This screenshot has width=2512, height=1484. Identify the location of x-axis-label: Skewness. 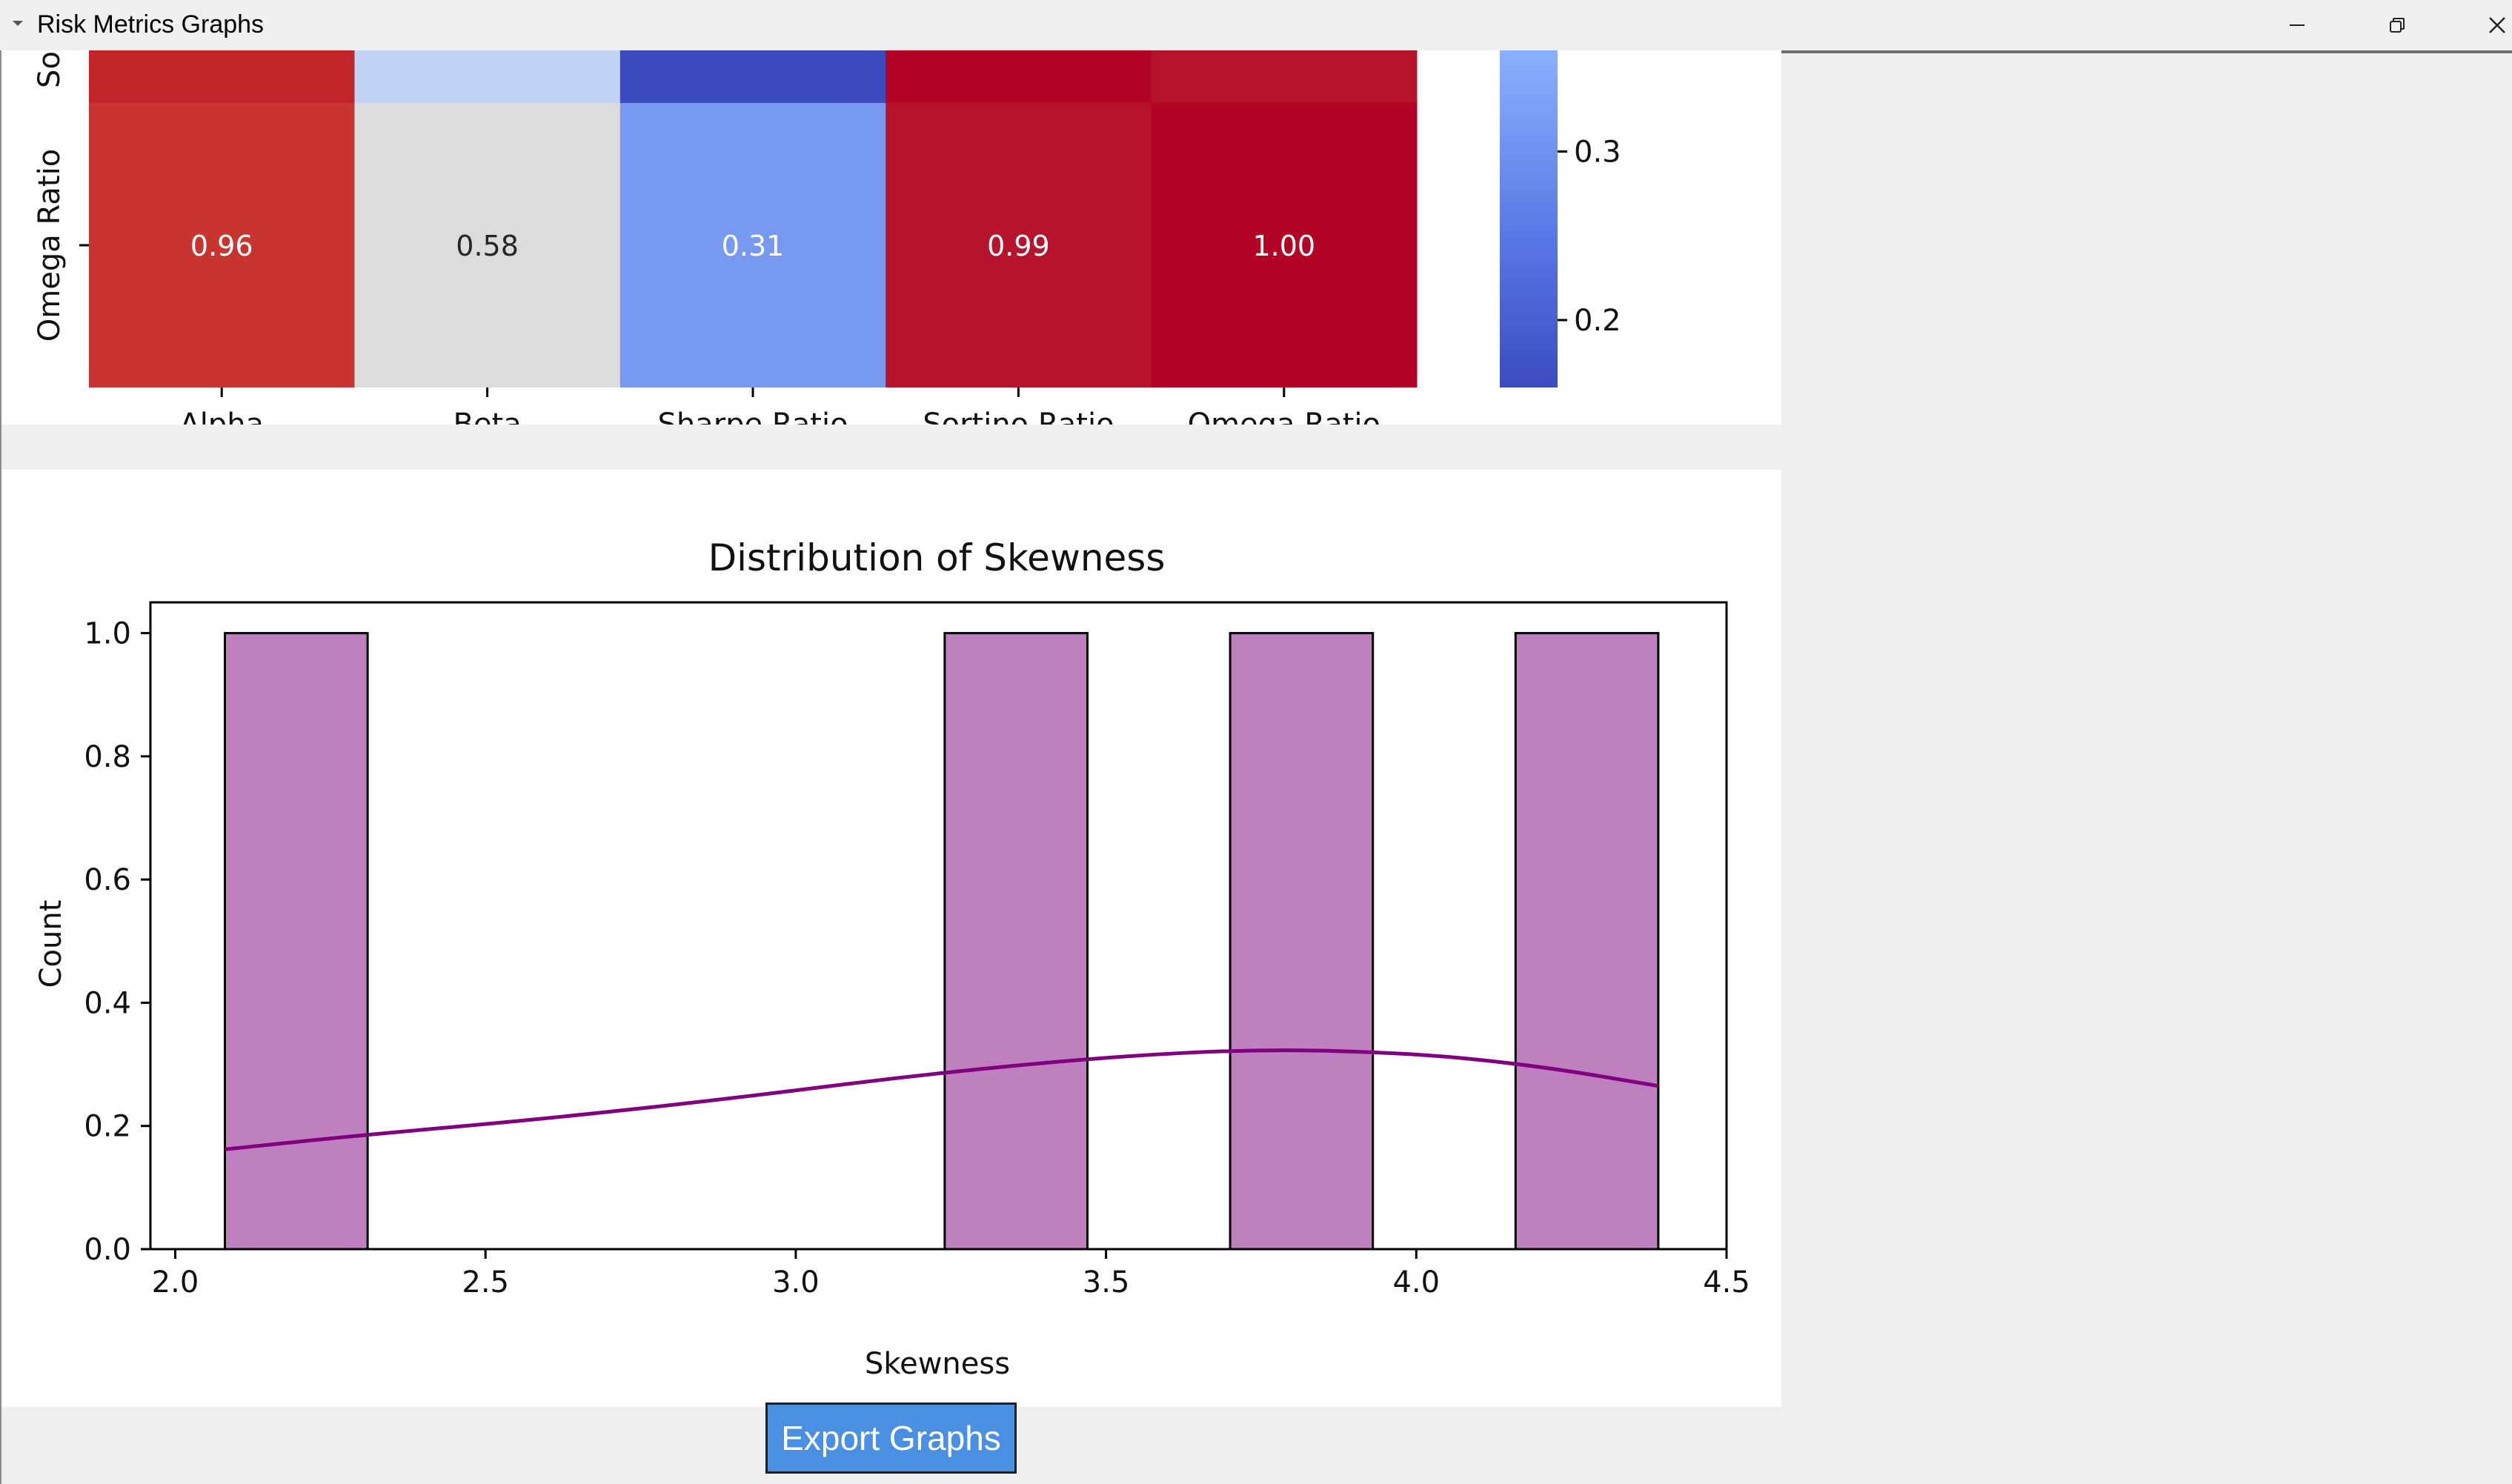
(937, 1364).